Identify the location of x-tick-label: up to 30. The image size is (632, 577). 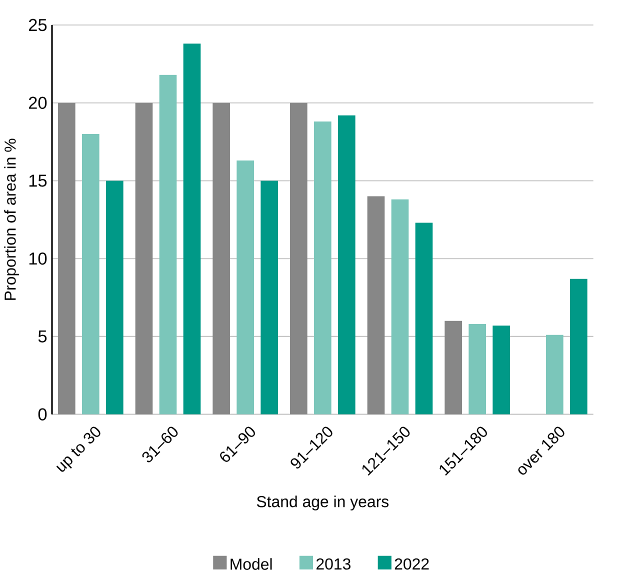
(78, 449).